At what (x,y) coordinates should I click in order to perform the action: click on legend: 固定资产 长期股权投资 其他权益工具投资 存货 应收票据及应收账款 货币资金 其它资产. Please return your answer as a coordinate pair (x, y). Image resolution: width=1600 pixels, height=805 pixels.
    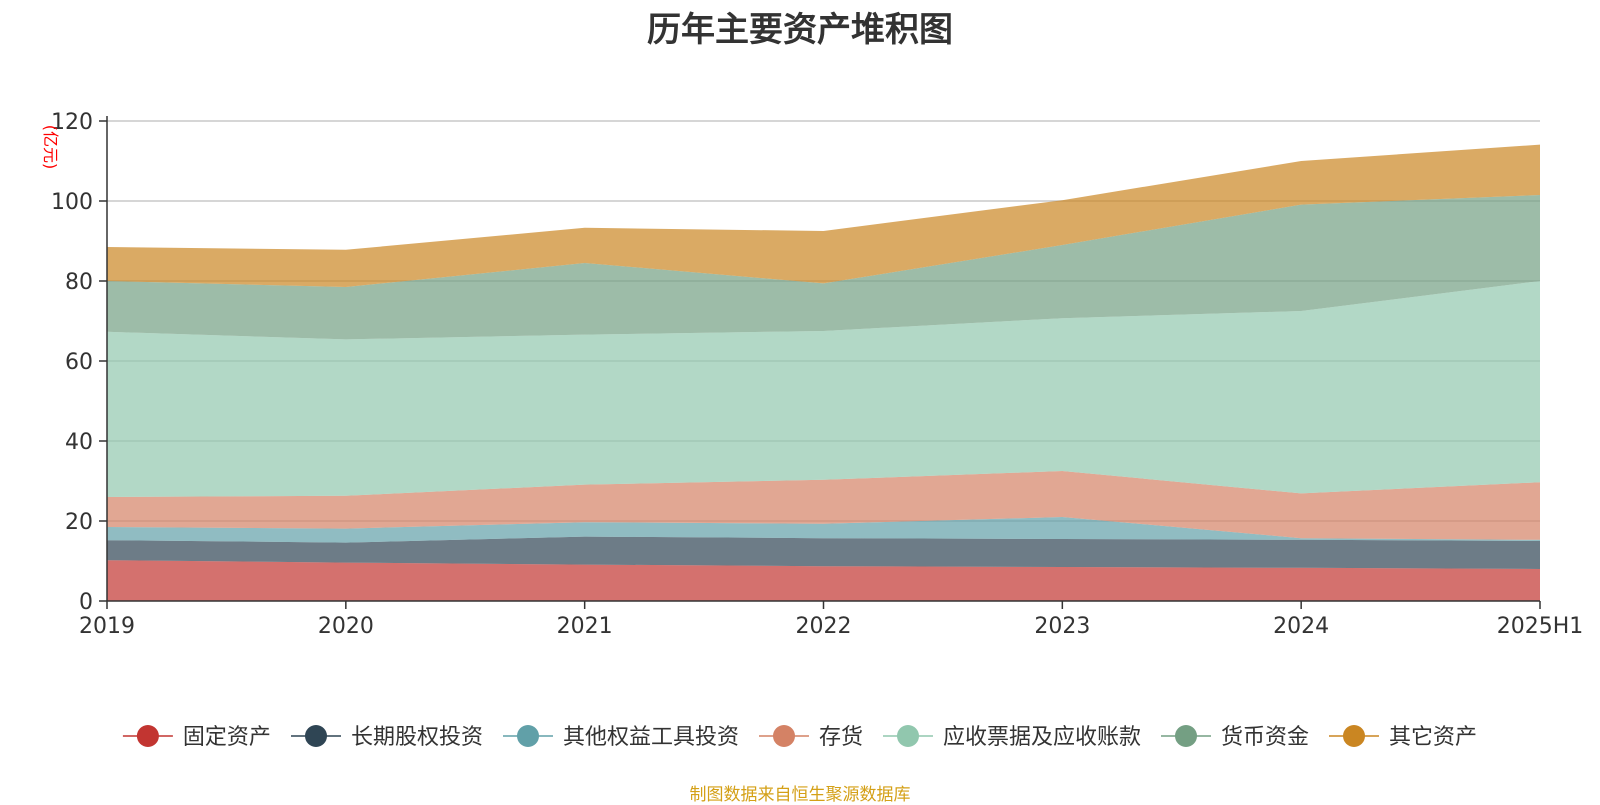
    Looking at the image, I should click on (799, 737).